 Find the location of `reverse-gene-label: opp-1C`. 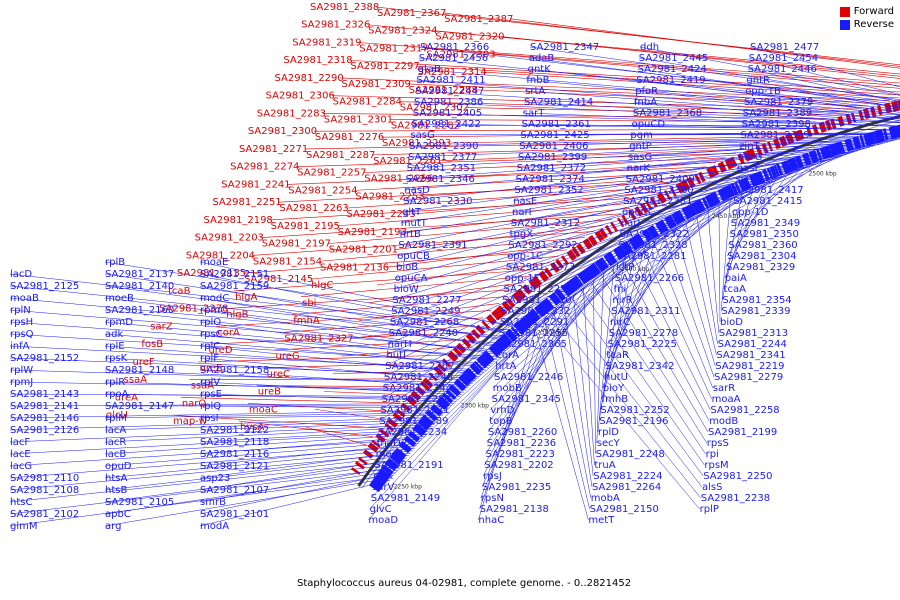

reverse-gene-label: opp-1C is located at coordinates (525, 256).